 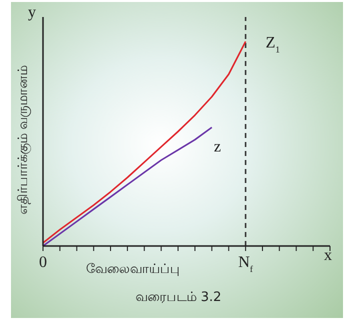 What do you see at coordinates (328, 256) in the screenshot?
I see `text: x` at bounding box center [328, 256].